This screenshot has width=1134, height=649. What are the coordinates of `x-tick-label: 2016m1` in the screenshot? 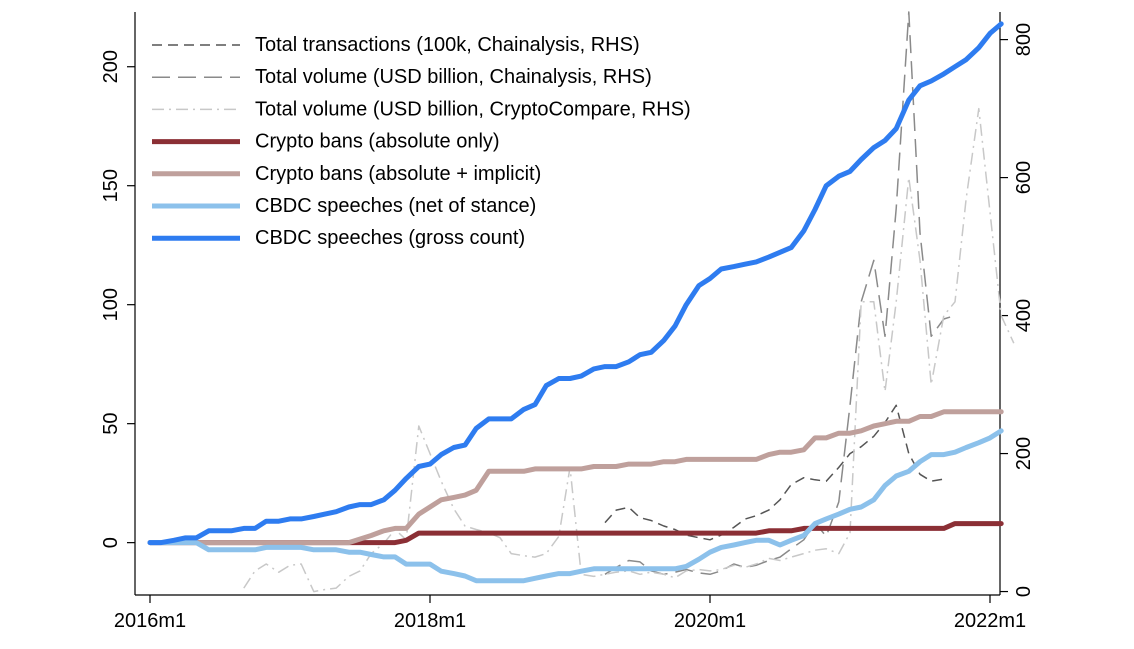 It's located at (150, 621).